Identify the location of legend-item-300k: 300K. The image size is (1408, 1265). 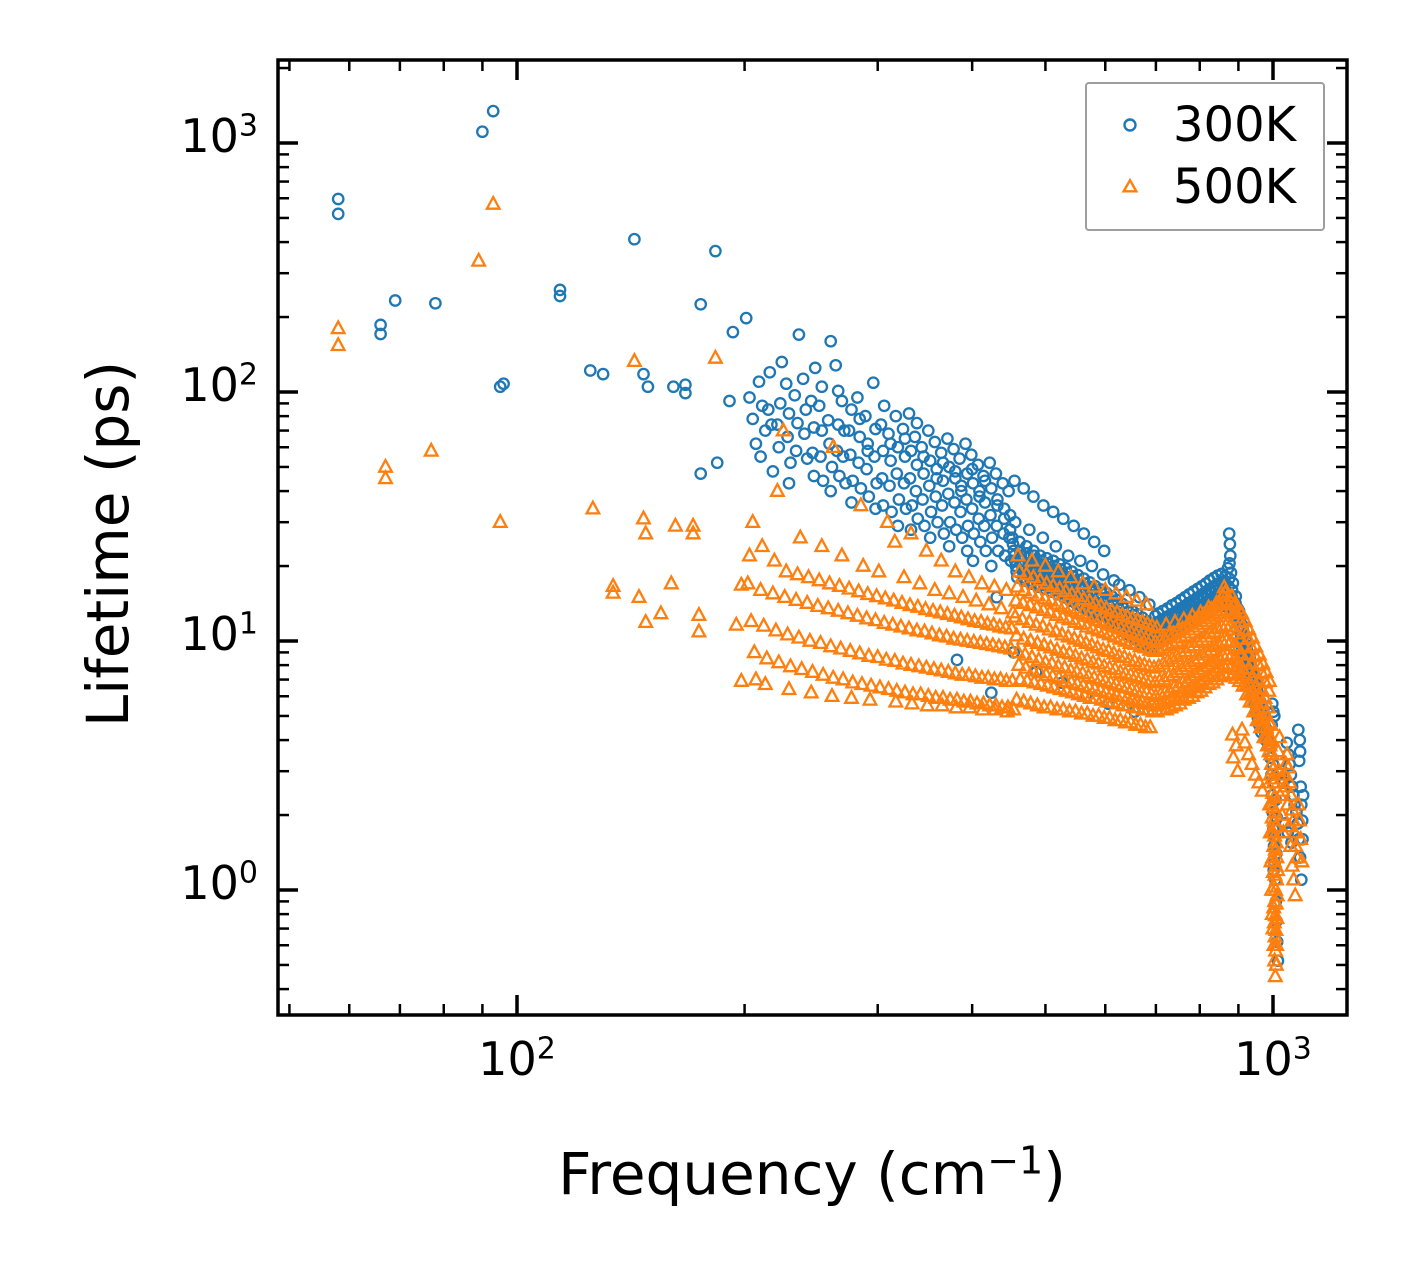
(1205, 125).